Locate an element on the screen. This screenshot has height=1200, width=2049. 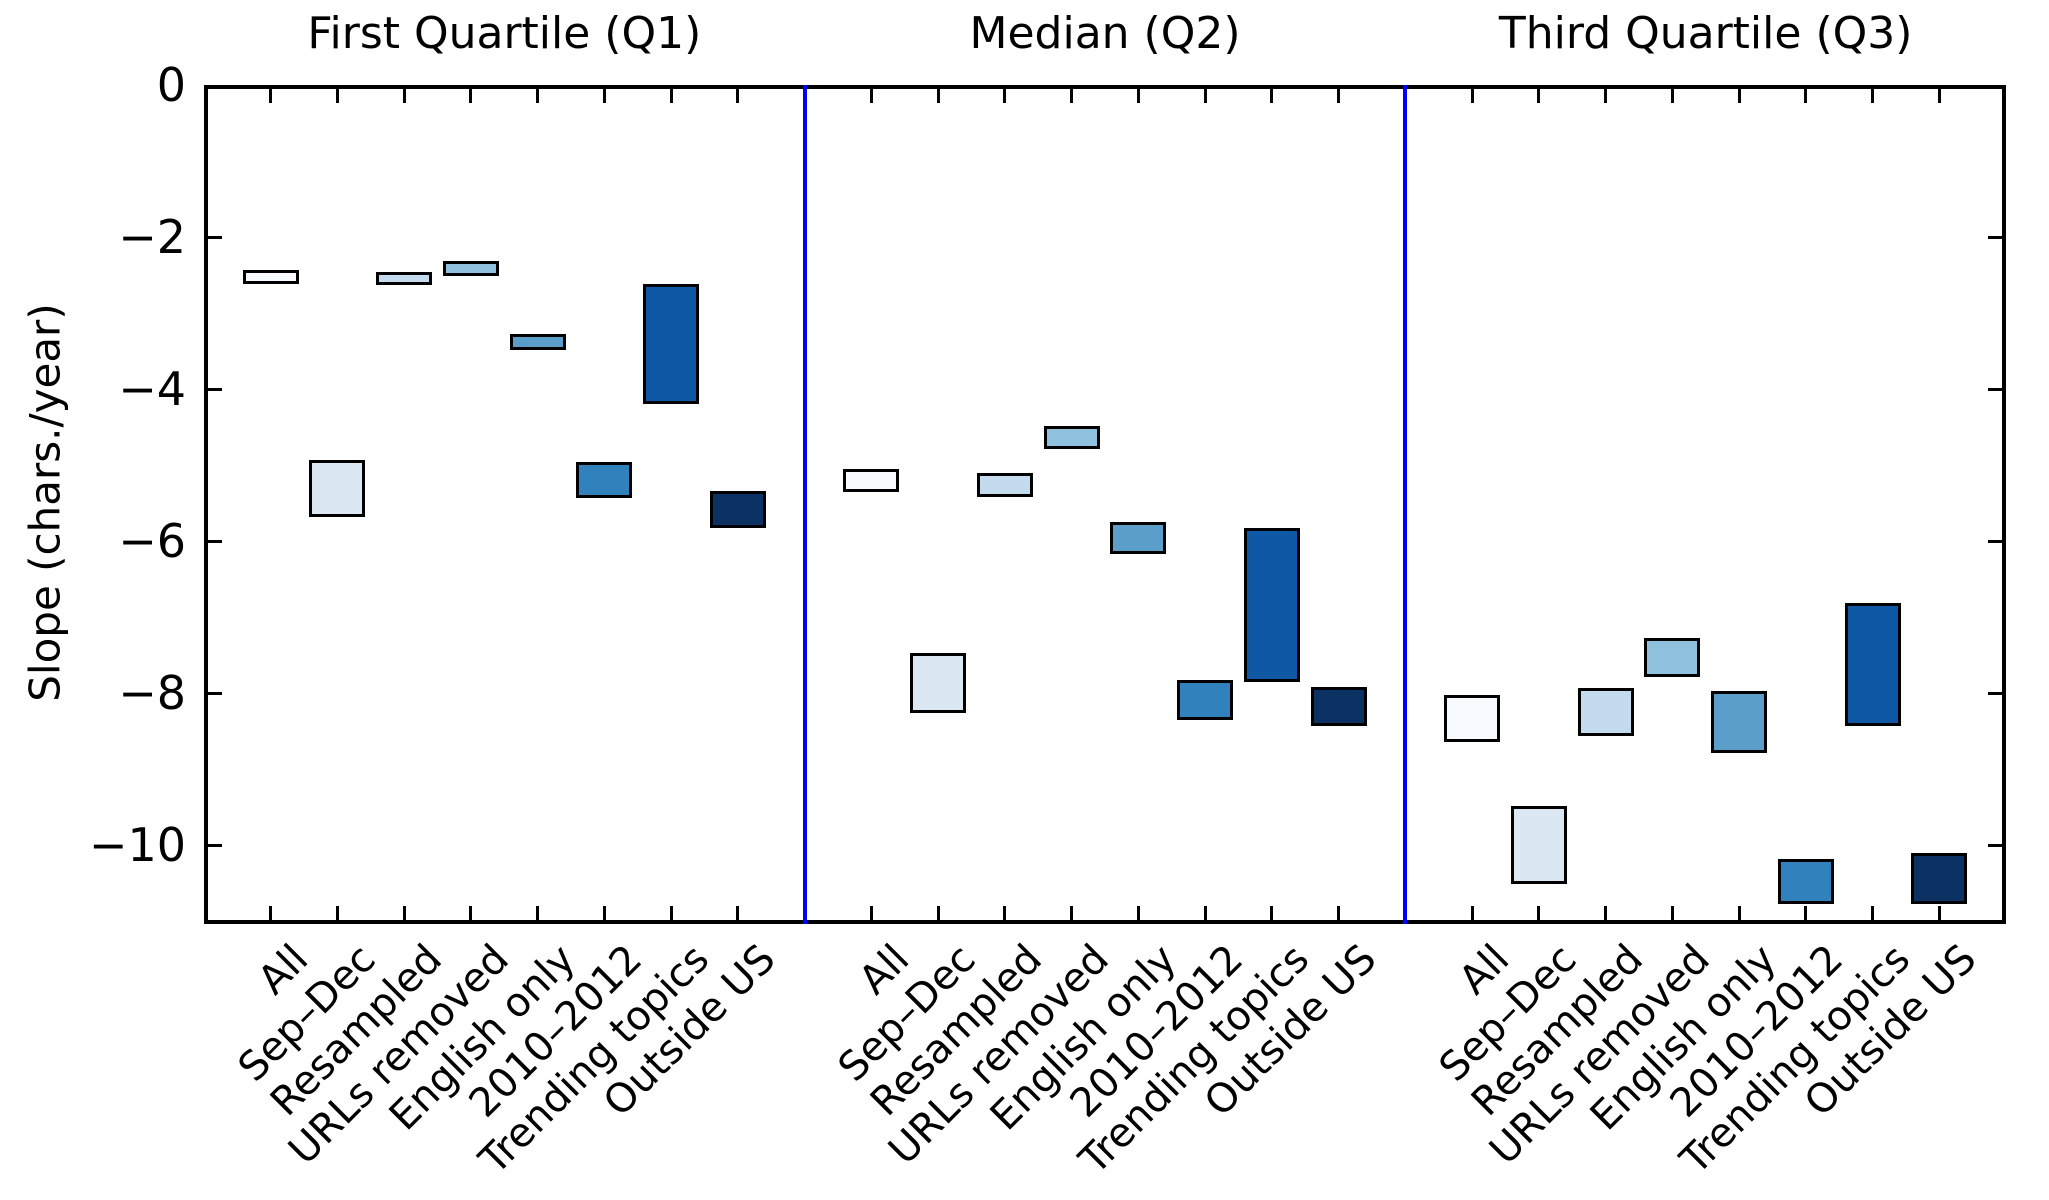
panel-title: First Quartile (Q1) is located at coordinates (504, 33).